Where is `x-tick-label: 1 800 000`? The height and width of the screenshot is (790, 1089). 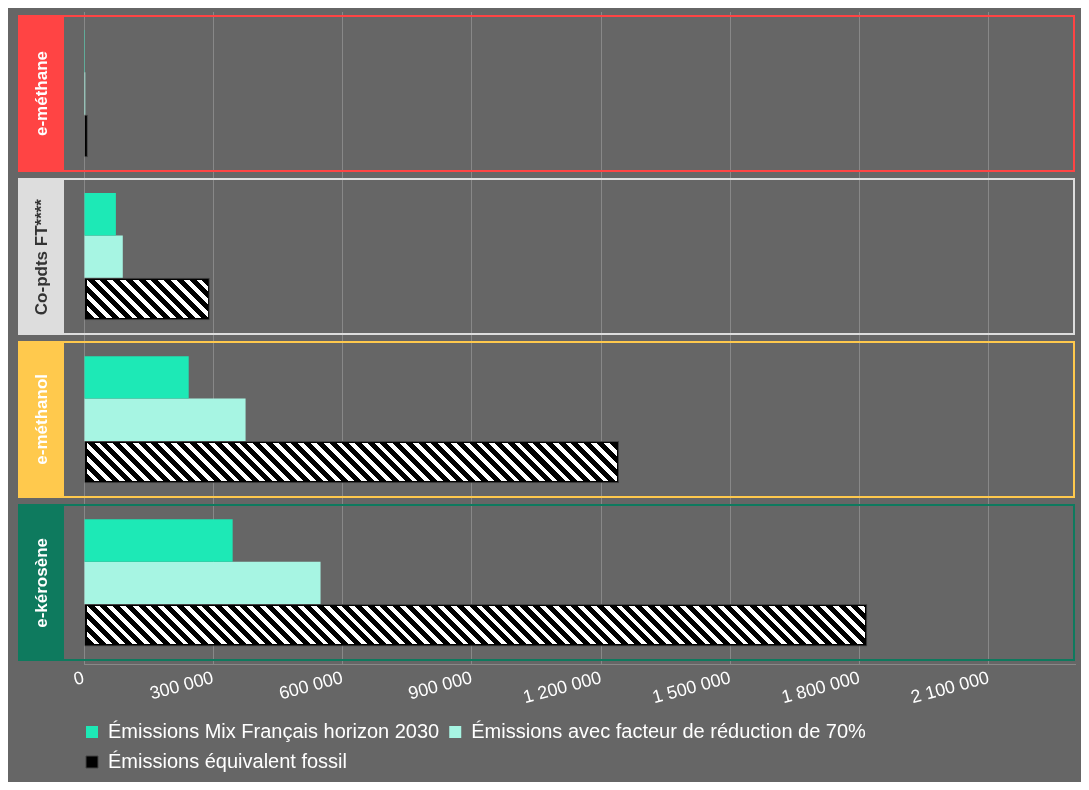
x-tick-label: 1 800 000 is located at coordinates (820, 687).